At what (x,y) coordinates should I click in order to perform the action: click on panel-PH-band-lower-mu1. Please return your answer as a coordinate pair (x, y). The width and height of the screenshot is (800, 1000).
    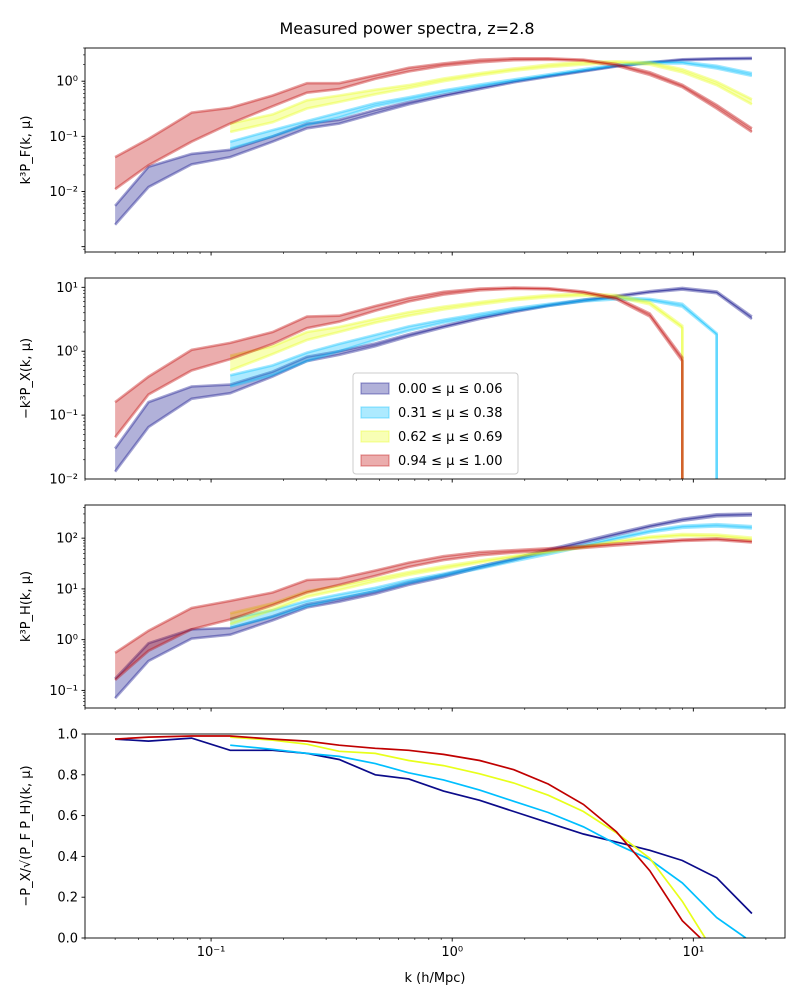
    Looking at the image, I should click on (490, 577).